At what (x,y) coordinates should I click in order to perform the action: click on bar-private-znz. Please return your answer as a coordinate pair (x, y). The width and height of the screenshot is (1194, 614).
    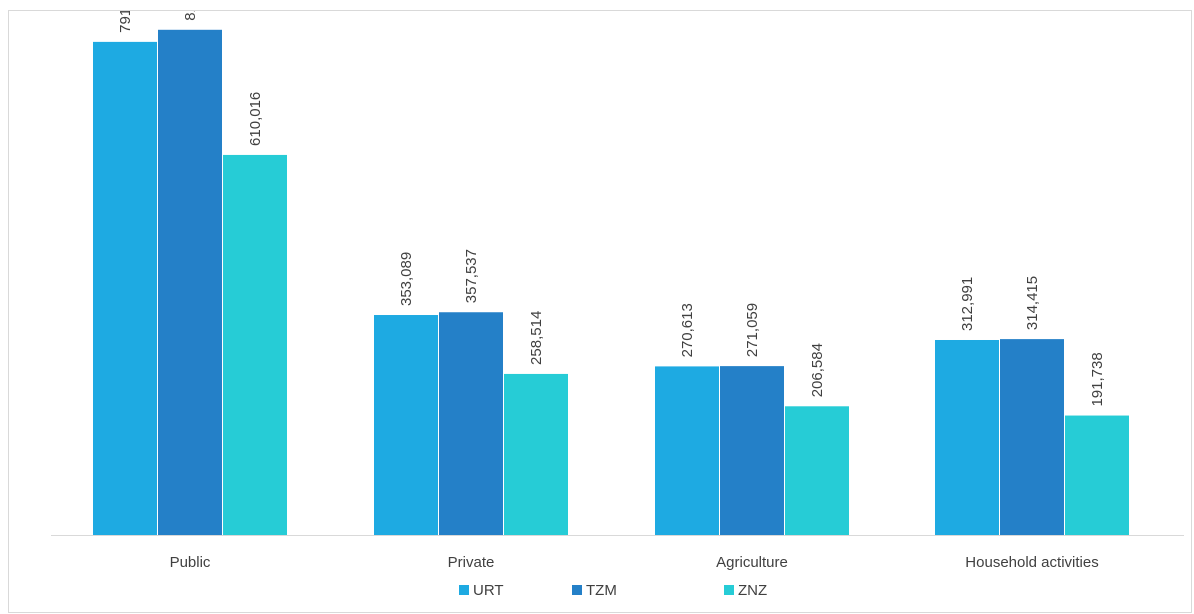
    Looking at the image, I should click on (536, 454).